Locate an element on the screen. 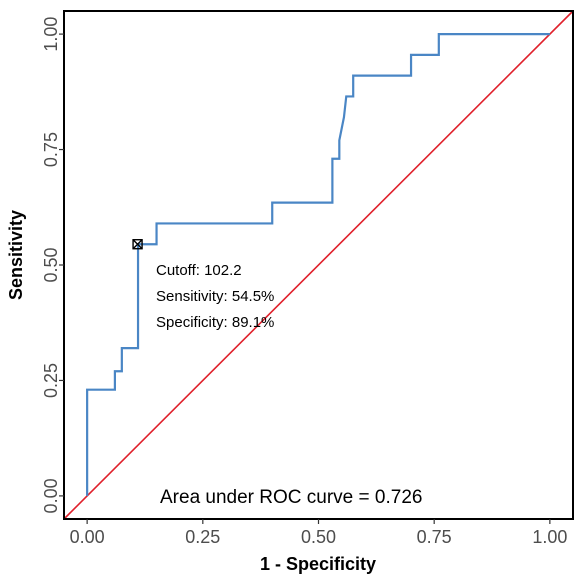 This screenshot has width=586, height=585. y-tick-label: 0.00 is located at coordinates (51, 495).